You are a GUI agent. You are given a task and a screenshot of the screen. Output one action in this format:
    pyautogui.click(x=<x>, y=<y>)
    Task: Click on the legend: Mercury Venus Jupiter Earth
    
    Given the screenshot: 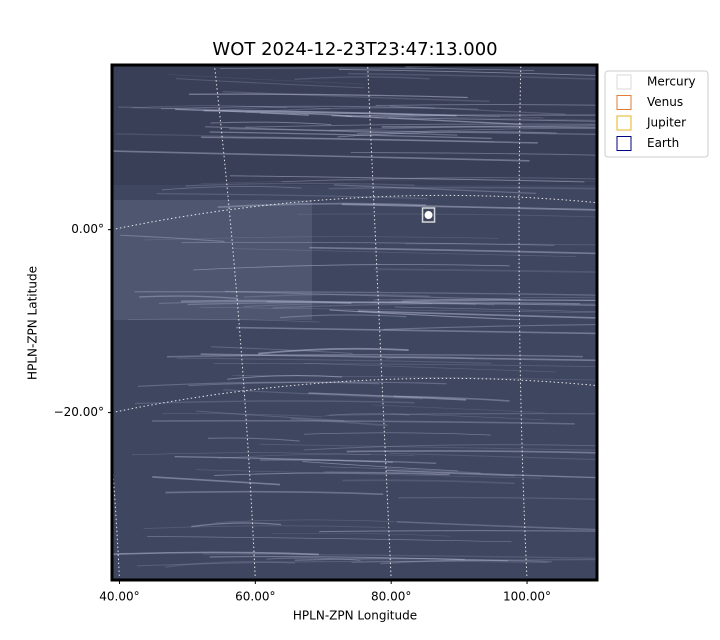 What is the action you would take?
    pyautogui.click(x=656, y=114)
    